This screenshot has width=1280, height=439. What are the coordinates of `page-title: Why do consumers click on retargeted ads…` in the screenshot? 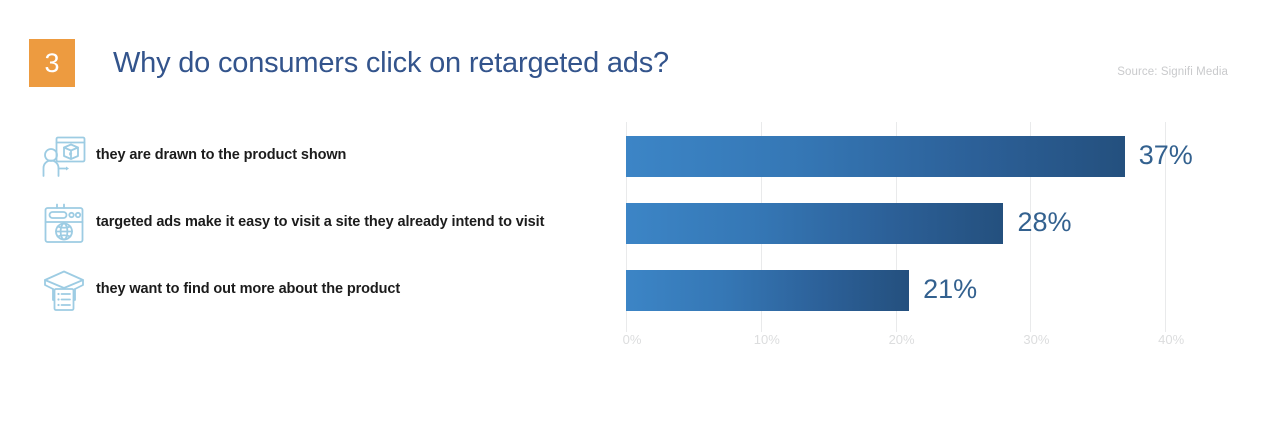 It's located at (391, 63).